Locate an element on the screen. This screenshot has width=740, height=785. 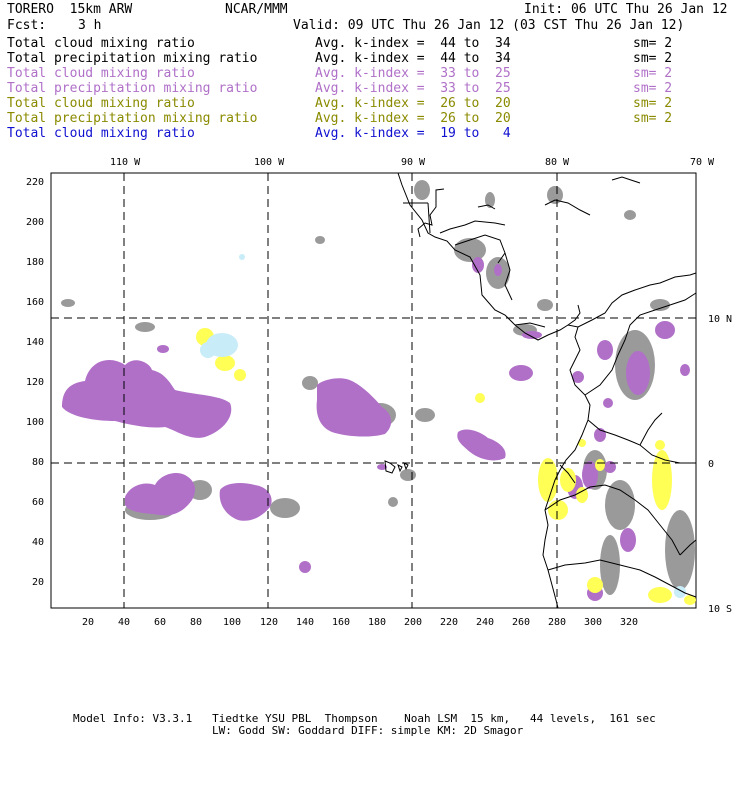
lon-label: 80 W is located at coordinates (557, 162).